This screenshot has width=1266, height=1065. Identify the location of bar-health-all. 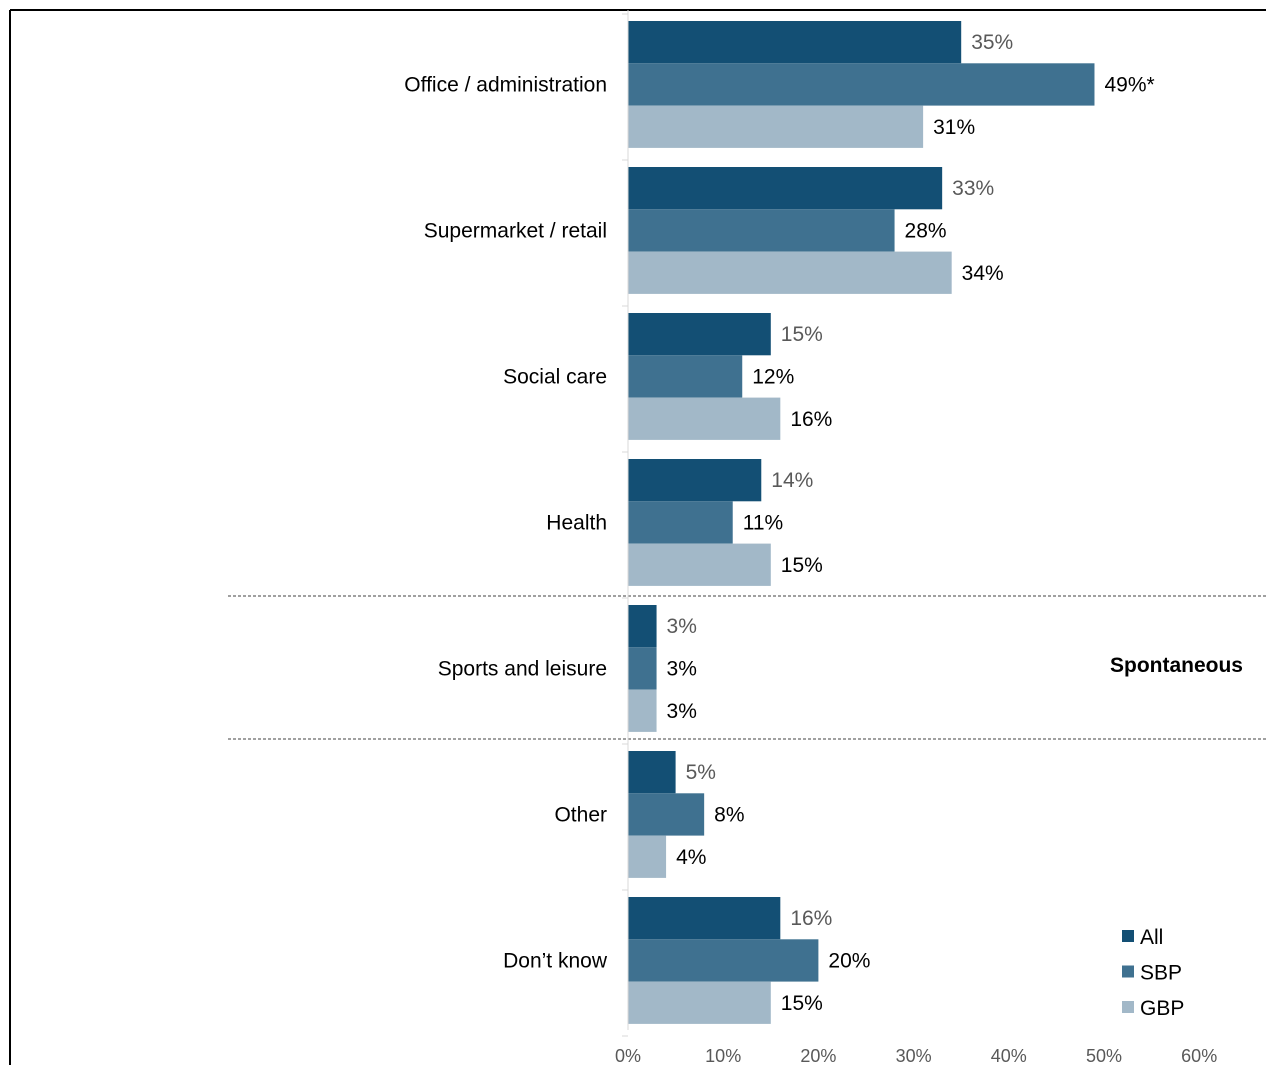
(695, 480).